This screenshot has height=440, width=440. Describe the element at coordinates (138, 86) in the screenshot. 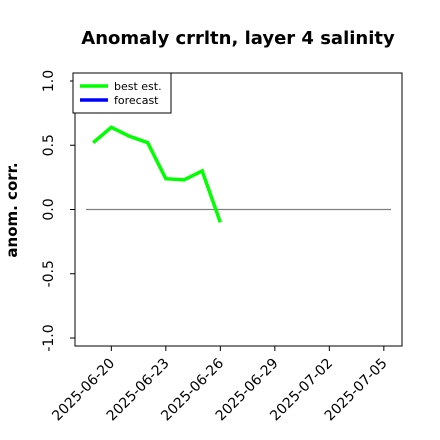

I see `legend-label: best est.` at that location.